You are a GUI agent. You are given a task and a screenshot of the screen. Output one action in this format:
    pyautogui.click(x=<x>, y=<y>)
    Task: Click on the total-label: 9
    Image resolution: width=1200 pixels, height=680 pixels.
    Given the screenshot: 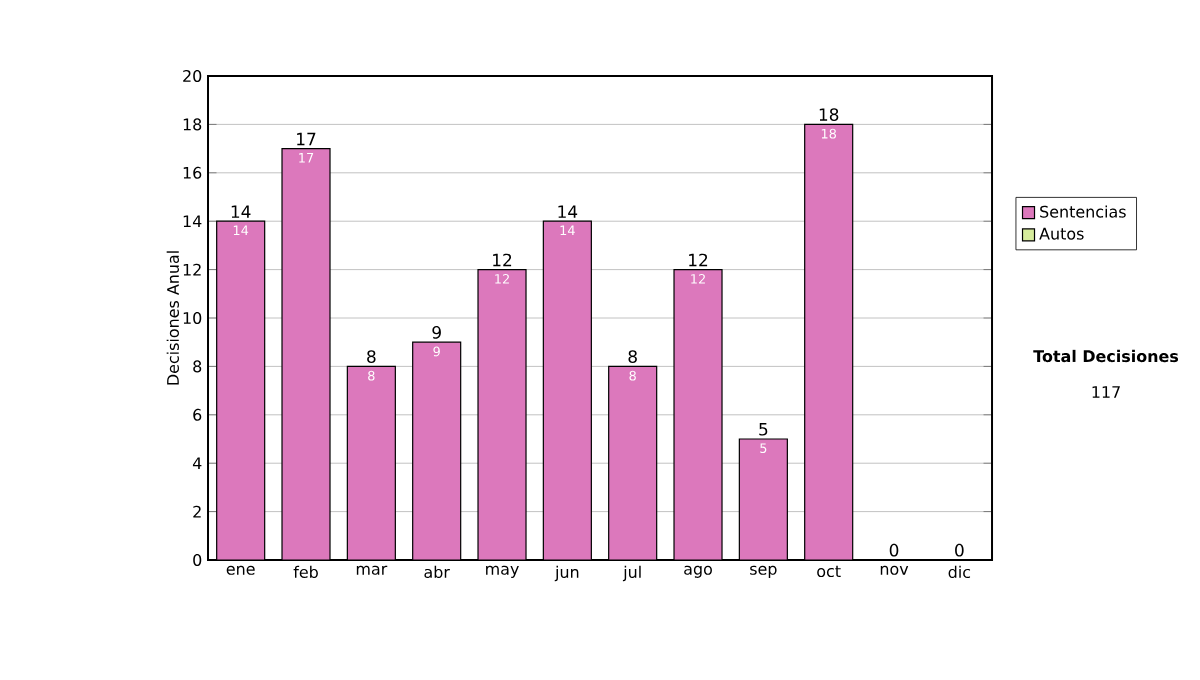 What is the action you would take?
    pyautogui.click(x=436, y=332)
    